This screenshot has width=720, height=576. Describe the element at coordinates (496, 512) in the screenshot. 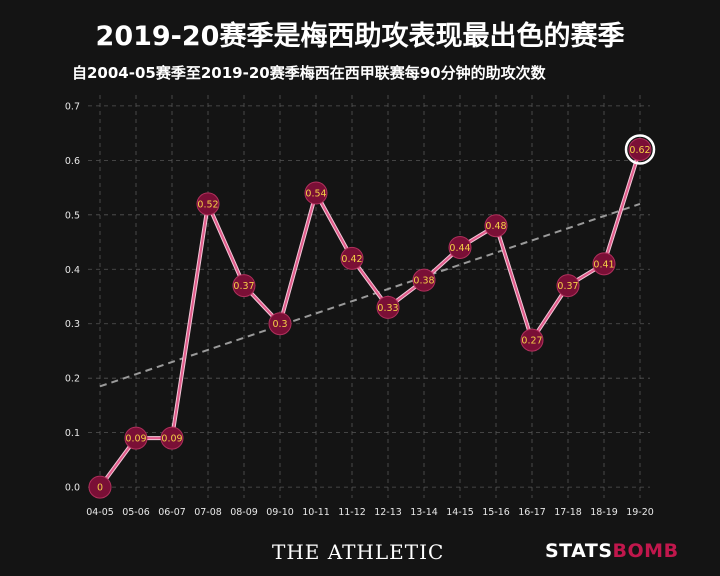

I see `x-tick-label: 15-16` at that location.